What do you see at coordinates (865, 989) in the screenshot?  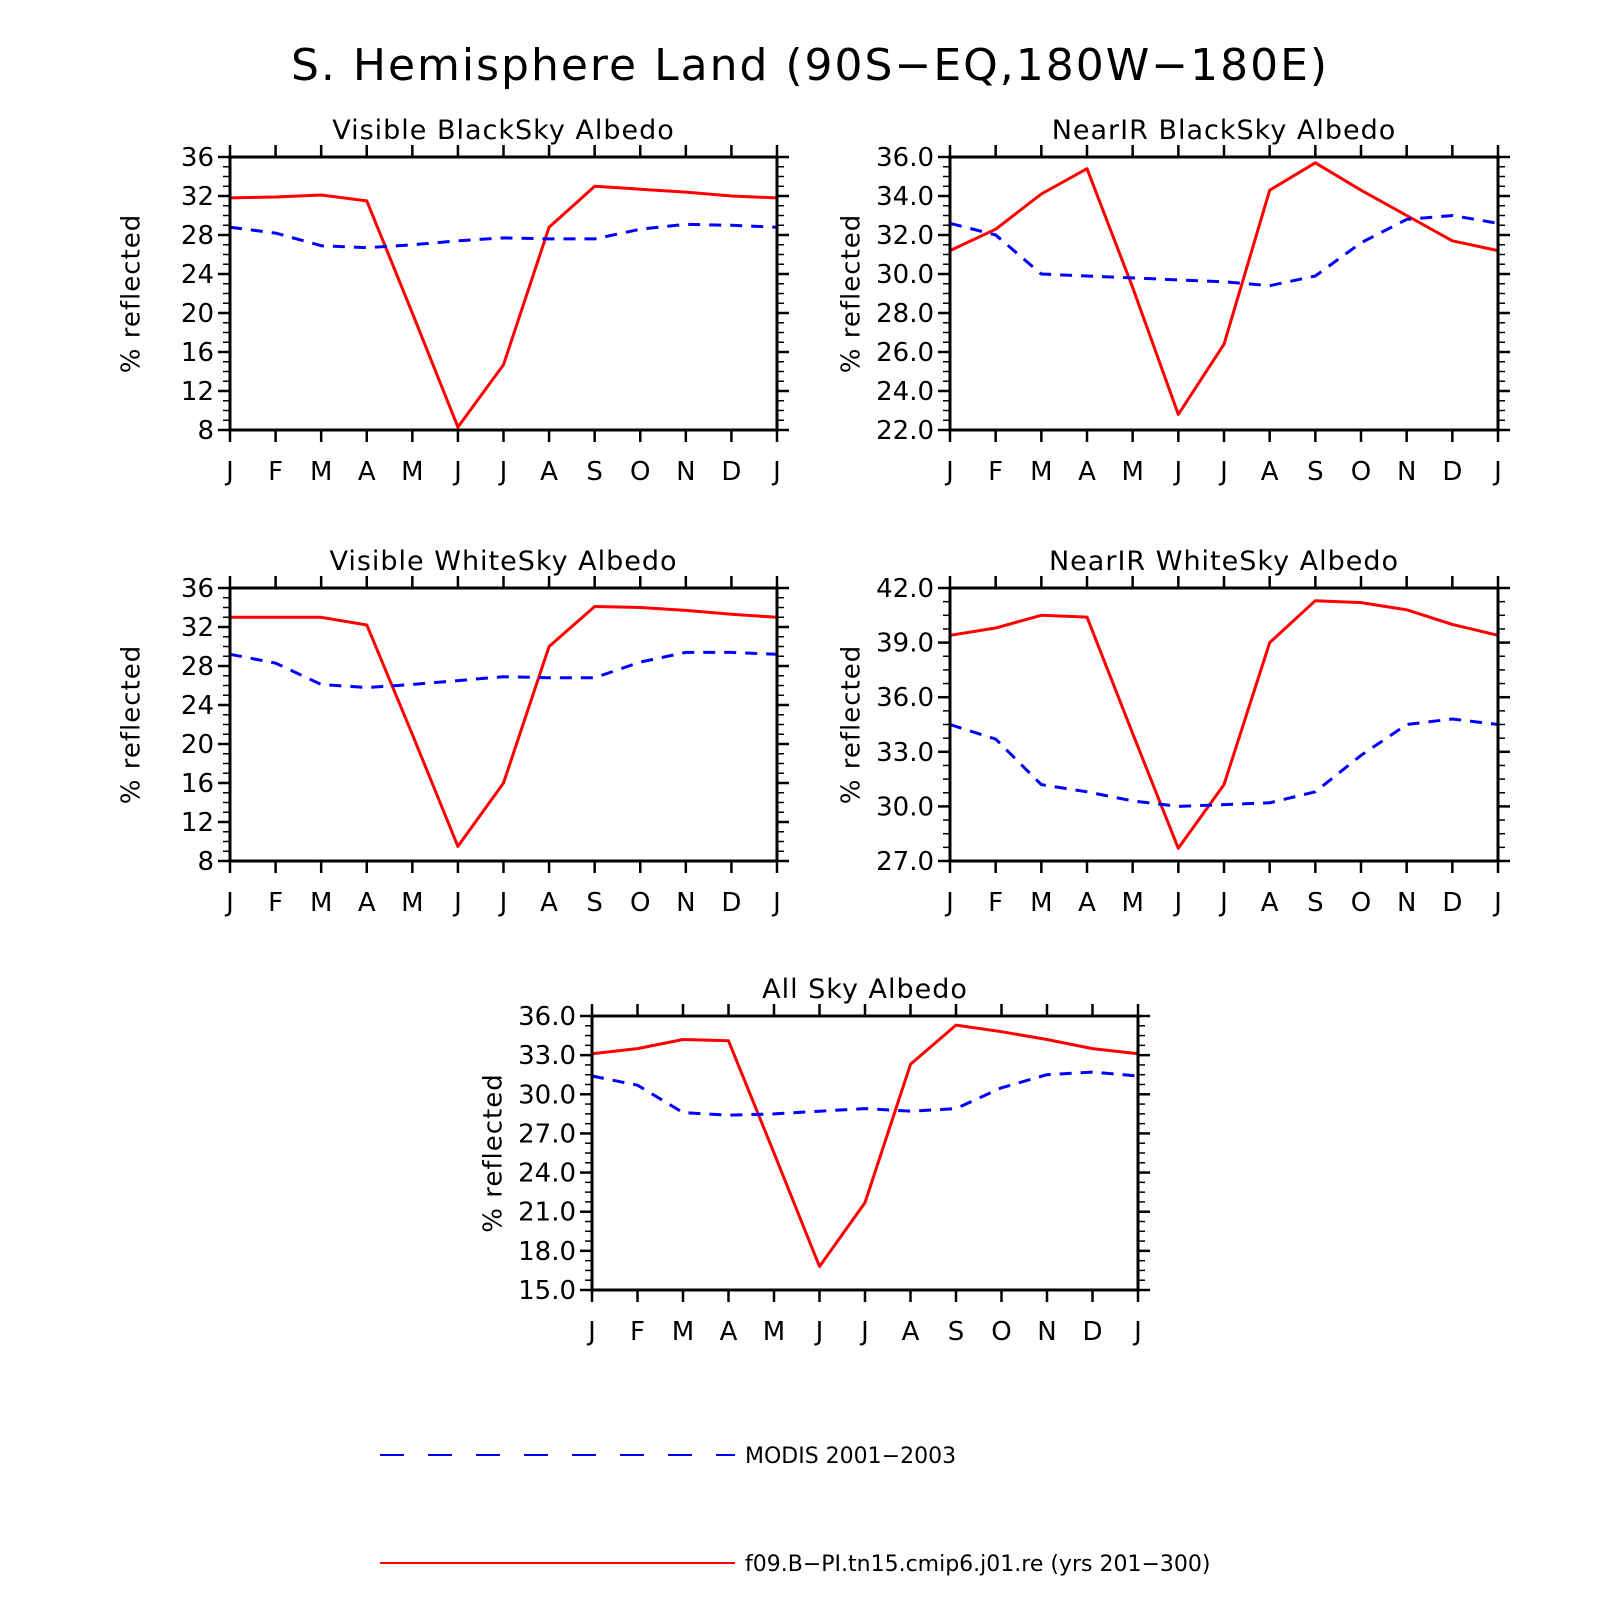 I see `panel-title: All Sky Albedo` at bounding box center [865, 989].